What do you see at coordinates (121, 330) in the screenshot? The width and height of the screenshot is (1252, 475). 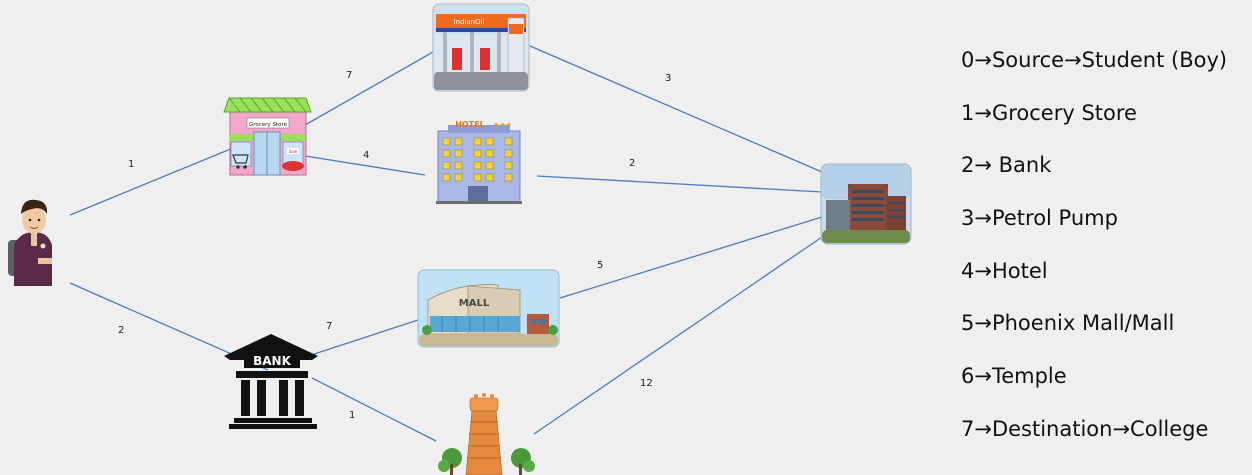 I see `weight-student-bank: 2` at bounding box center [121, 330].